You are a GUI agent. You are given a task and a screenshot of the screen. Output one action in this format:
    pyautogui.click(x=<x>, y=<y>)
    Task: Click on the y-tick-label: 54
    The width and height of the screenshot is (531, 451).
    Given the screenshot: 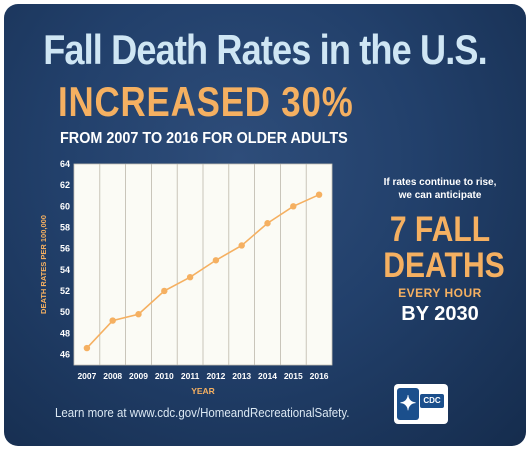 What is the action you would take?
    pyautogui.click(x=65, y=270)
    